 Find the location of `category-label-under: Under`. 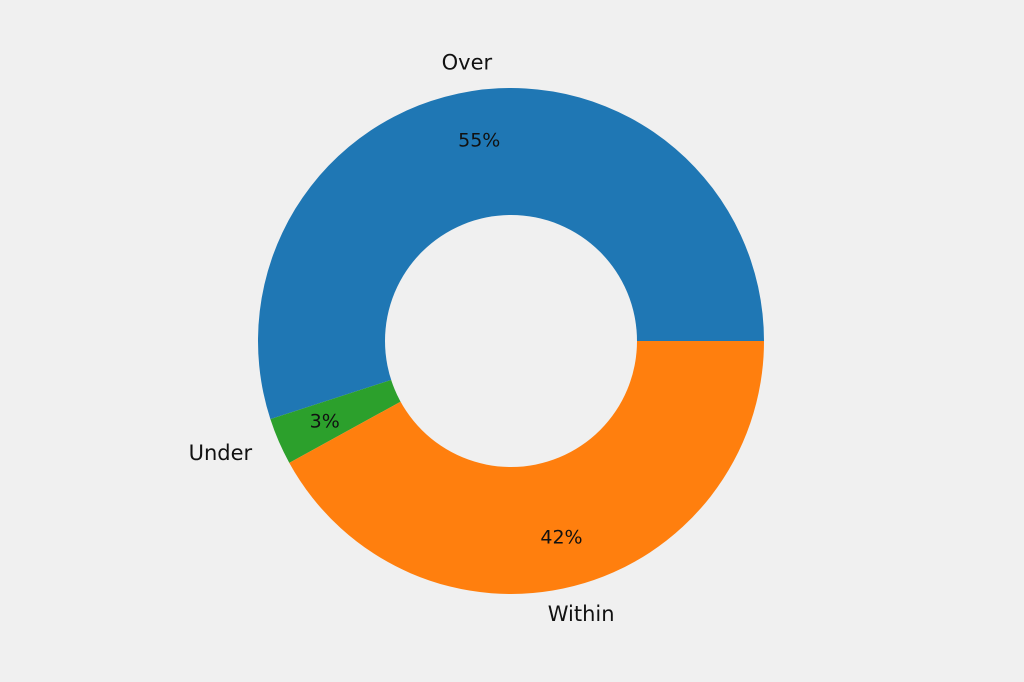

category-label-under: Under is located at coordinates (221, 453).